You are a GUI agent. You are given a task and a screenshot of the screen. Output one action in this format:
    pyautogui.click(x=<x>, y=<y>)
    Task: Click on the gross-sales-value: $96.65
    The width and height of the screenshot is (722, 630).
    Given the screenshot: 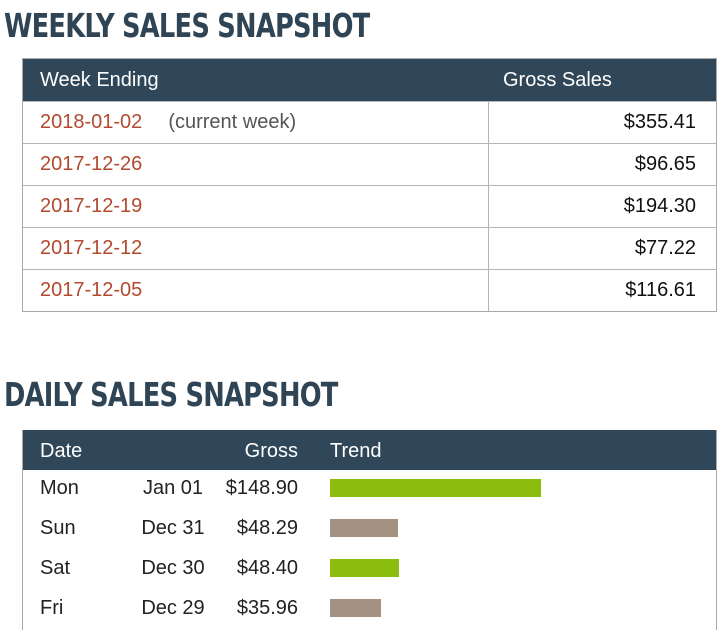 What is the action you would take?
    pyautogui.click(x=665, y=164)
    